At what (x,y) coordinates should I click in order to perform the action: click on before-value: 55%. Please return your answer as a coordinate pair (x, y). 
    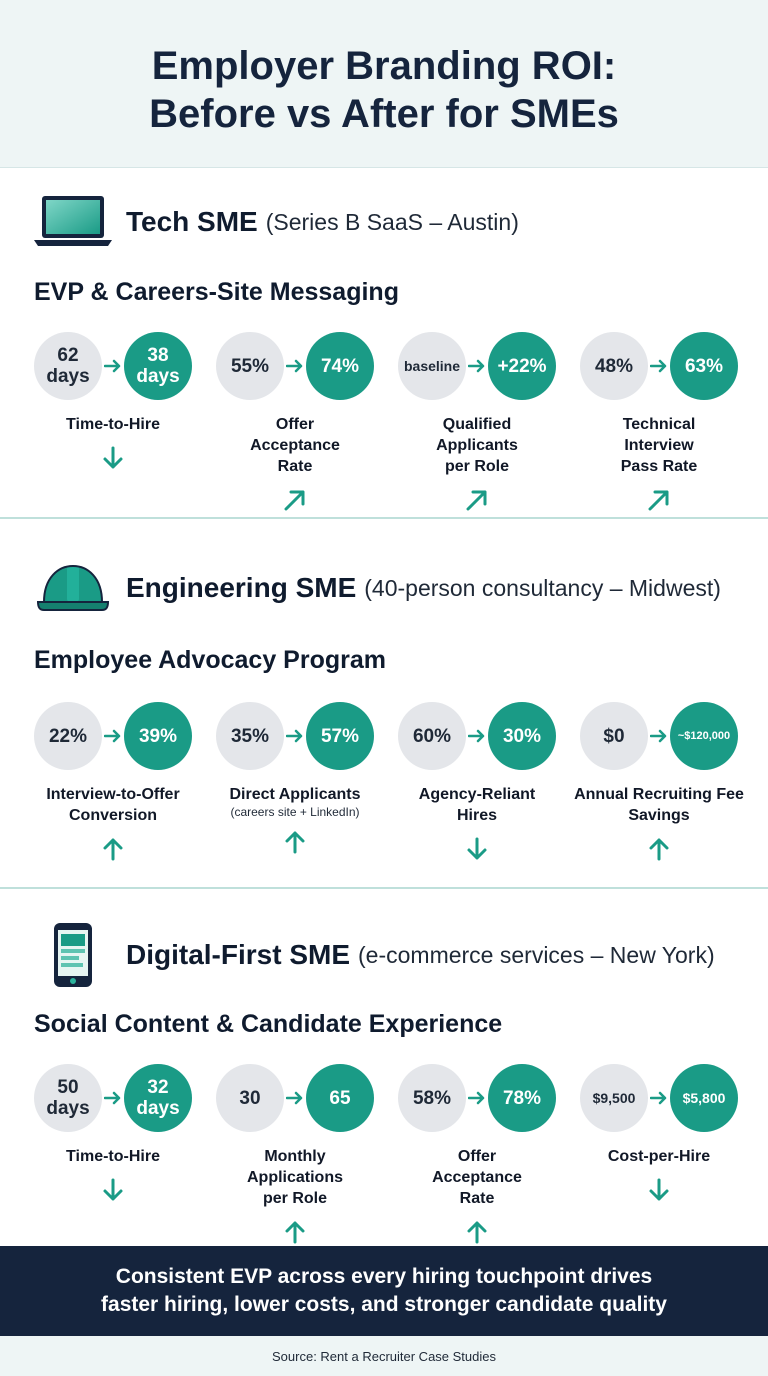
    Looking at the image, I should click on (250, 366).